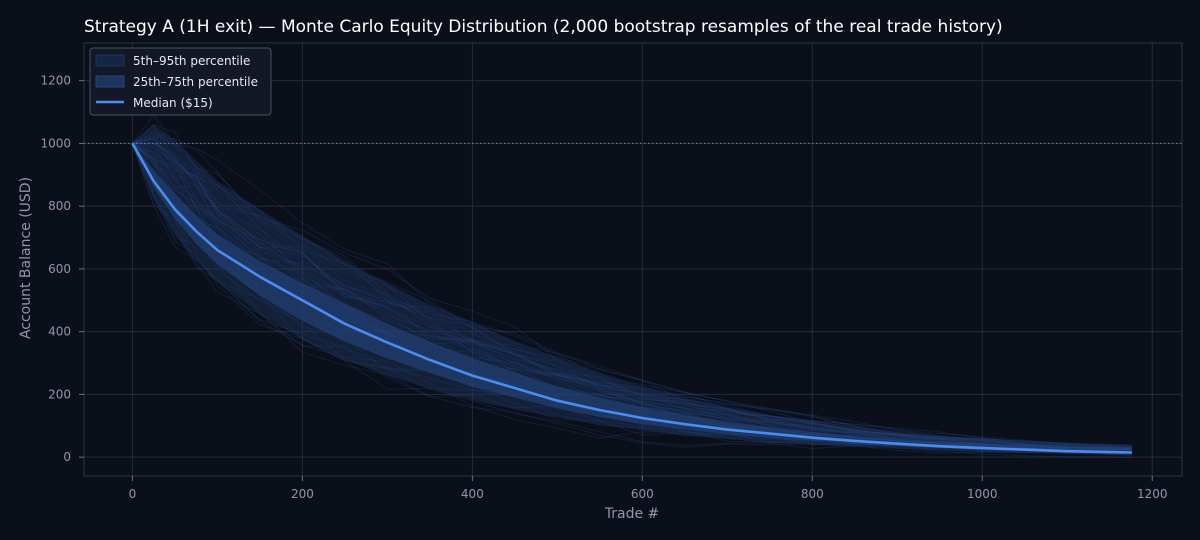  What do you see at coordinates (302, 494) in the screenshot?
I see `x-tick-label: 200` at bounding box center [302, 494].